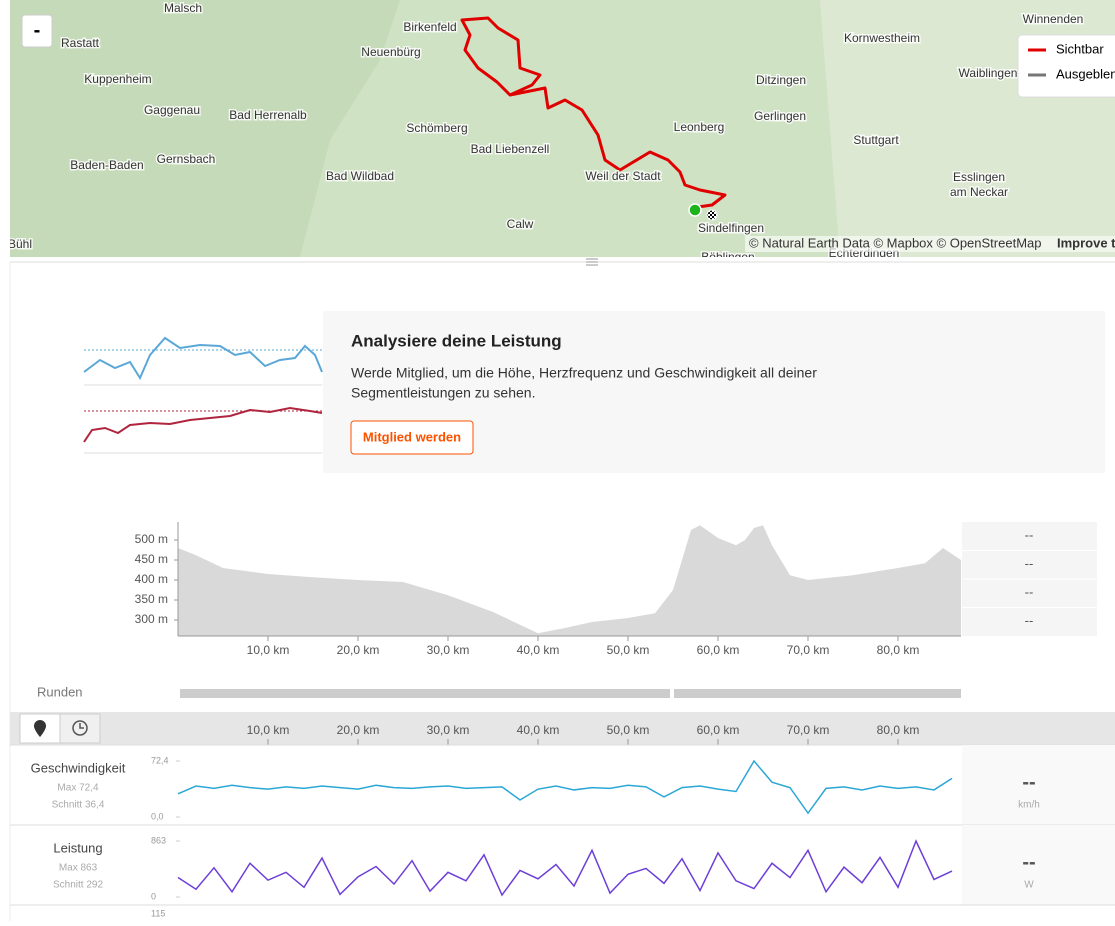  I want to click on town-label: Winnenden, so click(1053, 19).